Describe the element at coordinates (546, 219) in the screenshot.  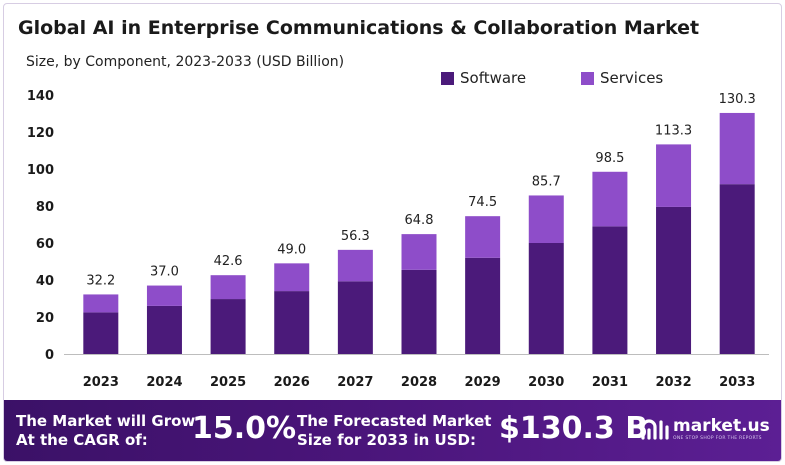
I see `bar-services-2030` at that location.